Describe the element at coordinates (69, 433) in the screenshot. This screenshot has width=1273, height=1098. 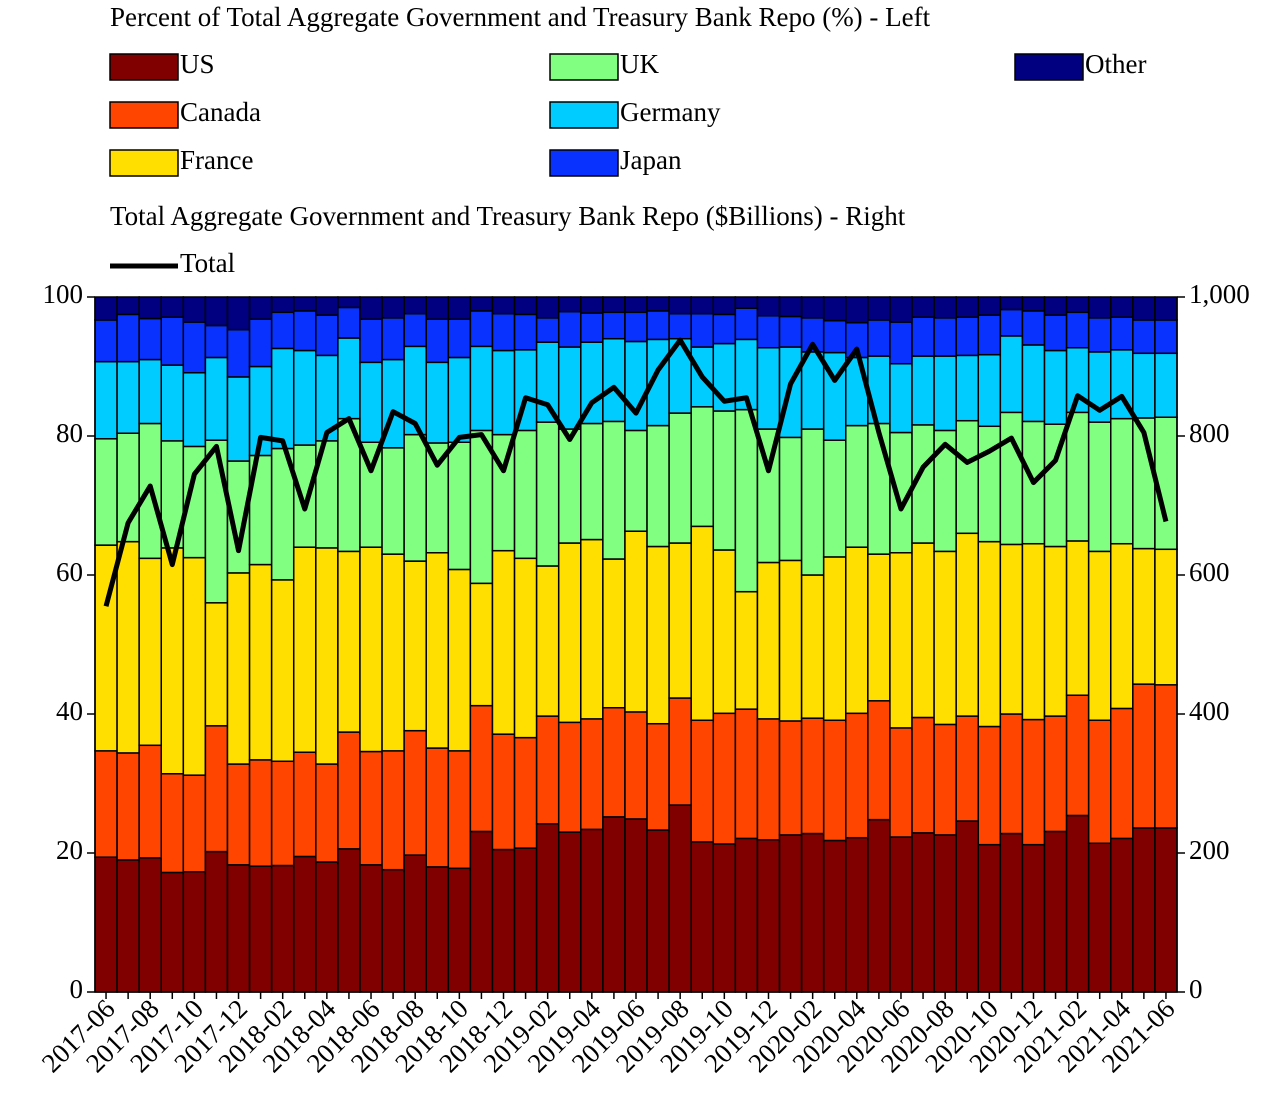
I see `y-tick-label: 80` at that location.